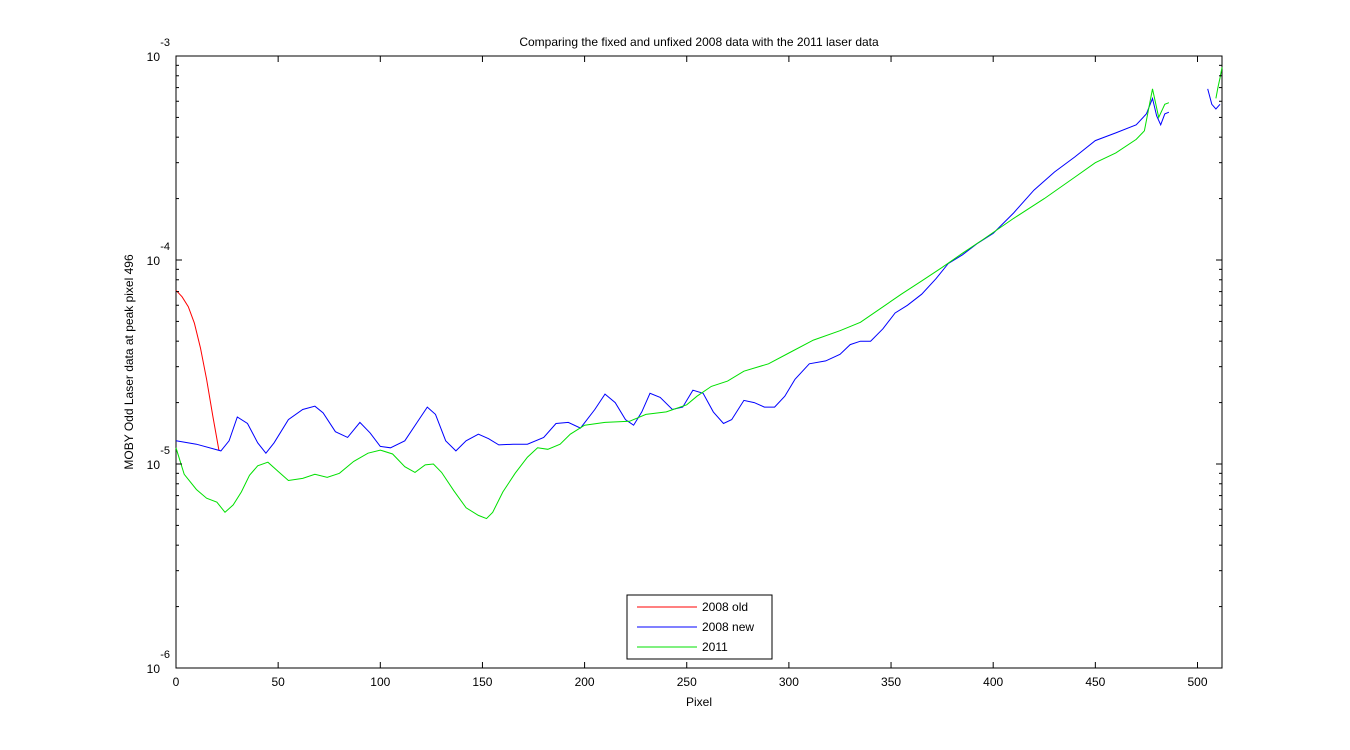  What do you see at coordinates (129, 362) in the screenshot?
I see `y-axis-label: MOBY Odd Laser data at peak pixel 496` at bounding box center [129, 362].